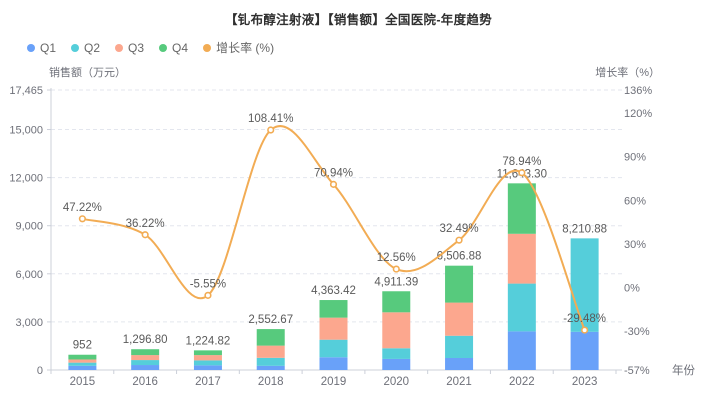 Image resolution: width=717 pixels, height=401 pixels. Describe the element at coordinates (637, 332) in the screenshot. I see `right-axis-tick-label: -30%` at that location.